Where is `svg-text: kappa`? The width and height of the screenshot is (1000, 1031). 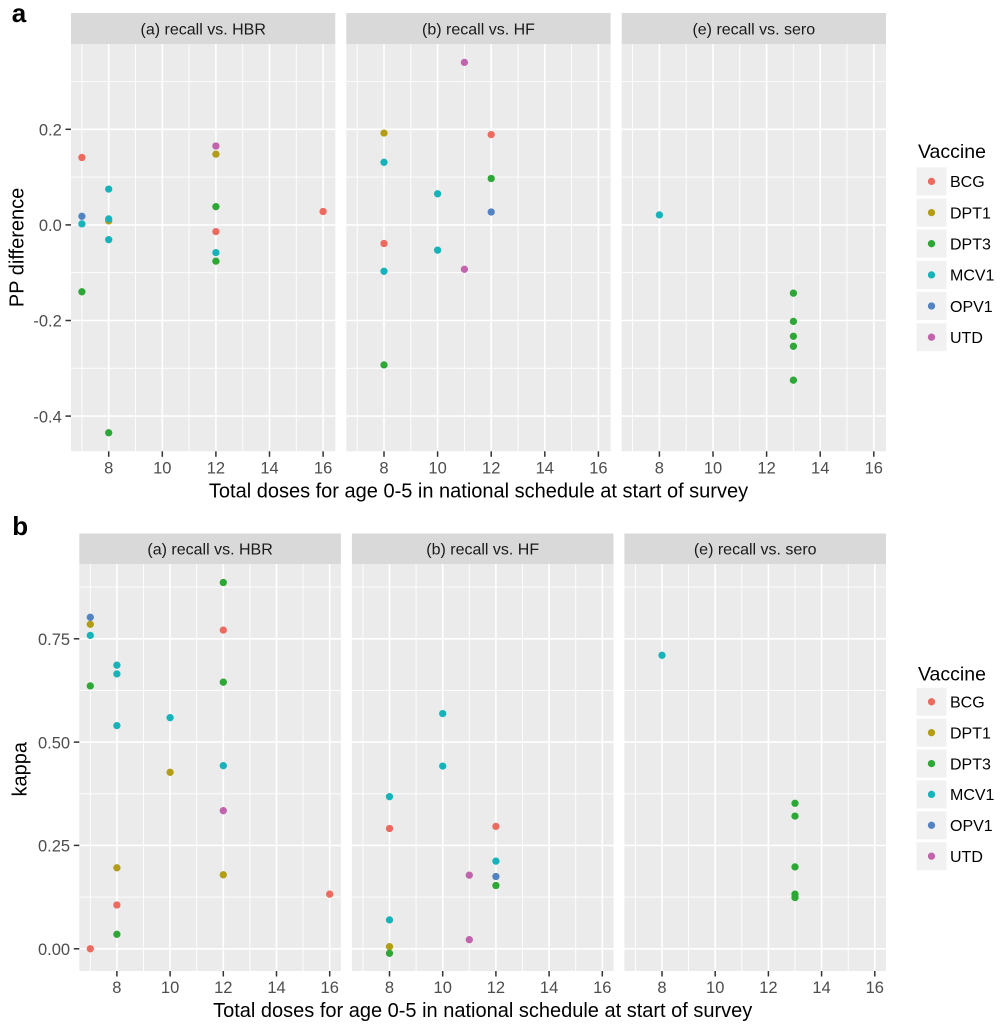
svg-text: kappa is located at coordinates (20, 768).